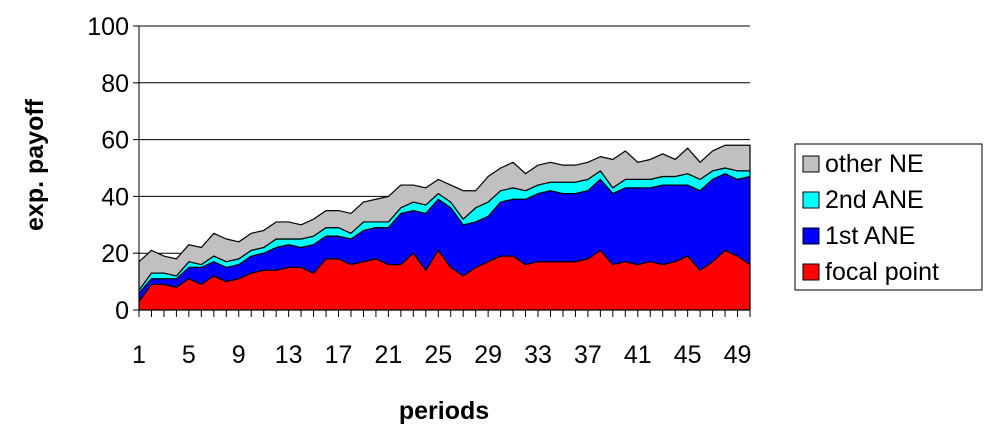 The image size is (987, 425). Describe the element at coordinates (811, 272) in the screenshot. I see `legend-swatch-focal-point` at that location.